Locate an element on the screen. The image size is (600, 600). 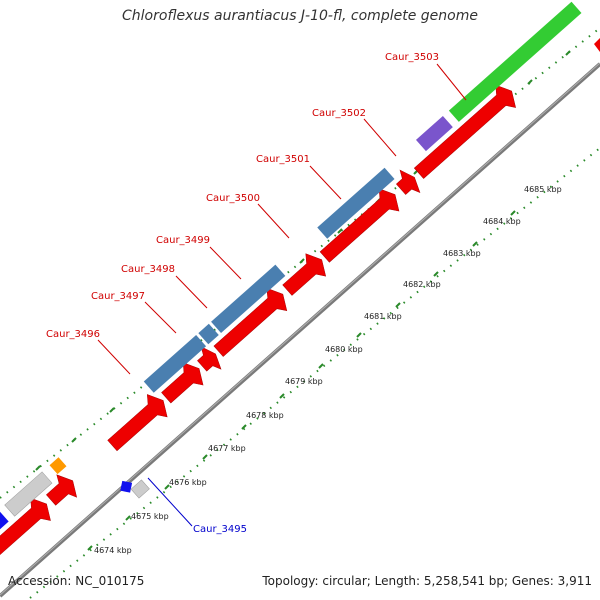
kbp-label: 4678 kbp is located at coordinates (265, 415).